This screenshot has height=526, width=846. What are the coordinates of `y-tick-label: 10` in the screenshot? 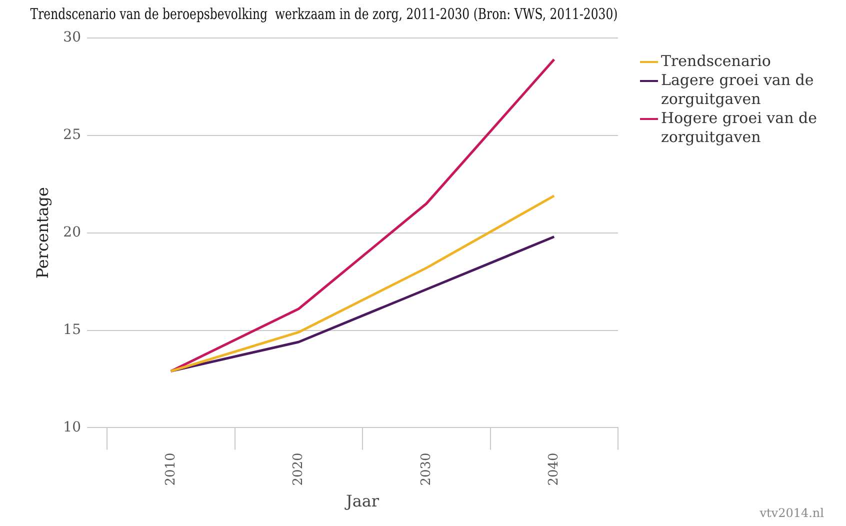 It's located at (72, 427).